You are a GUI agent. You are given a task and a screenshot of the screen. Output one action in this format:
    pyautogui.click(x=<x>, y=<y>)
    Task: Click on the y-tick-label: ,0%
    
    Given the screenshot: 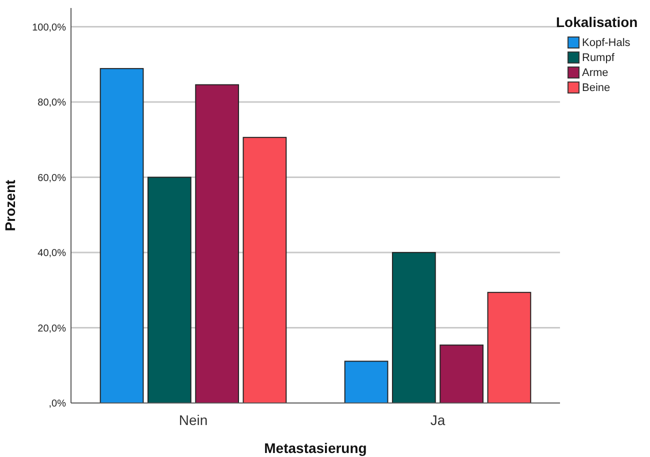 What is the action you would take?
    pyautogui.click(x=57, y=404)
    